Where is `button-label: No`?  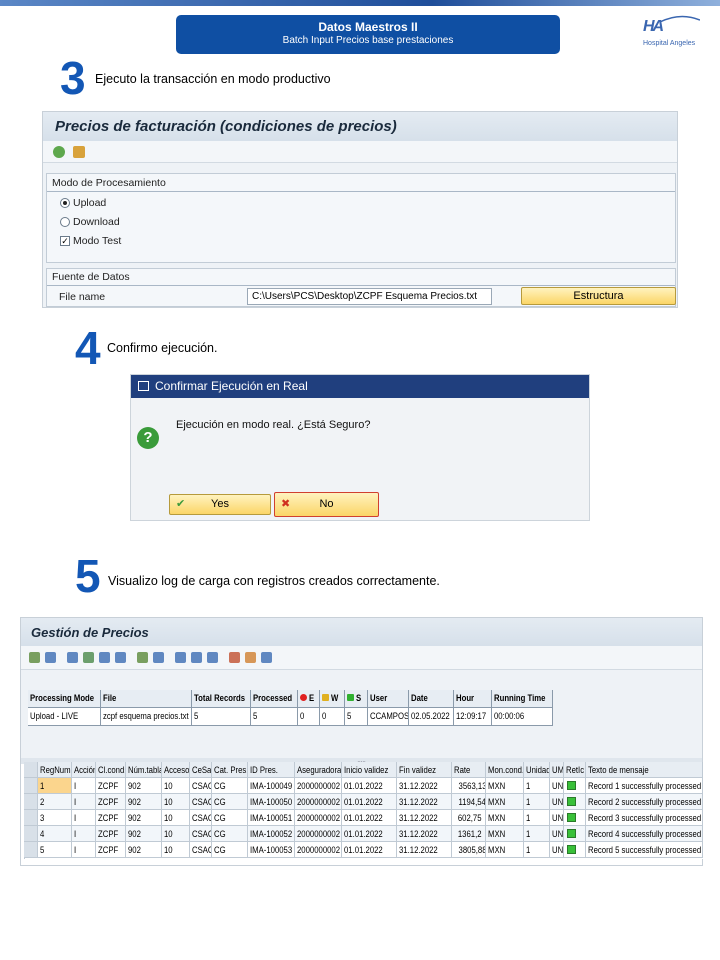
button-label: No is located at coordinates (326, 504).